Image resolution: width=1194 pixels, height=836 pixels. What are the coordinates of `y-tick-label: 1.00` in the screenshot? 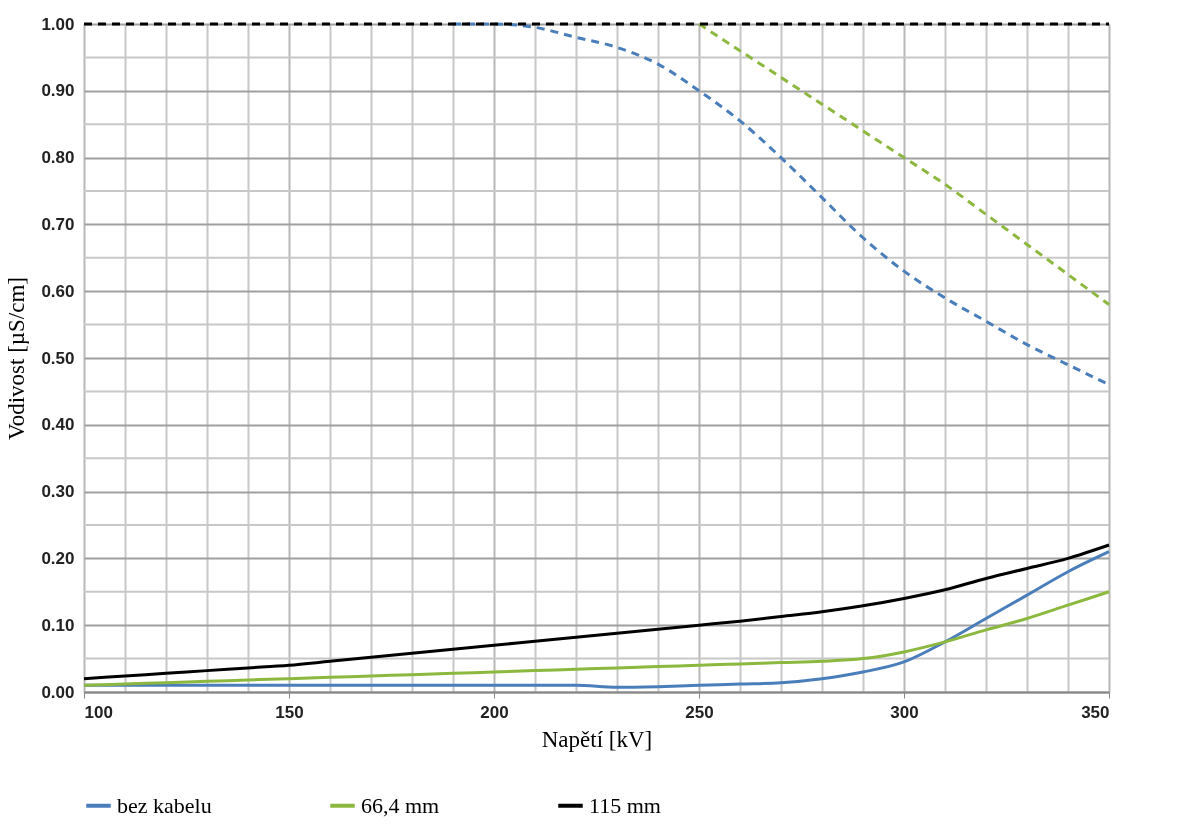 It's located at (58, 24).